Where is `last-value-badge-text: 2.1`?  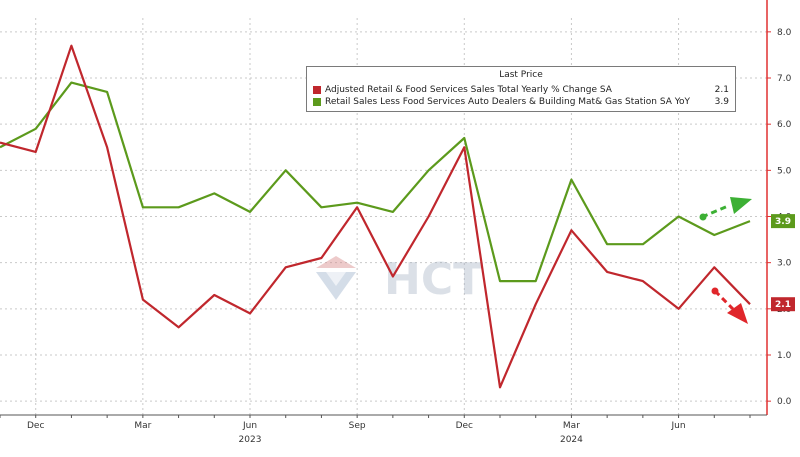 last-value-badge-text: 2.1 is located at coordinates (783, 305).